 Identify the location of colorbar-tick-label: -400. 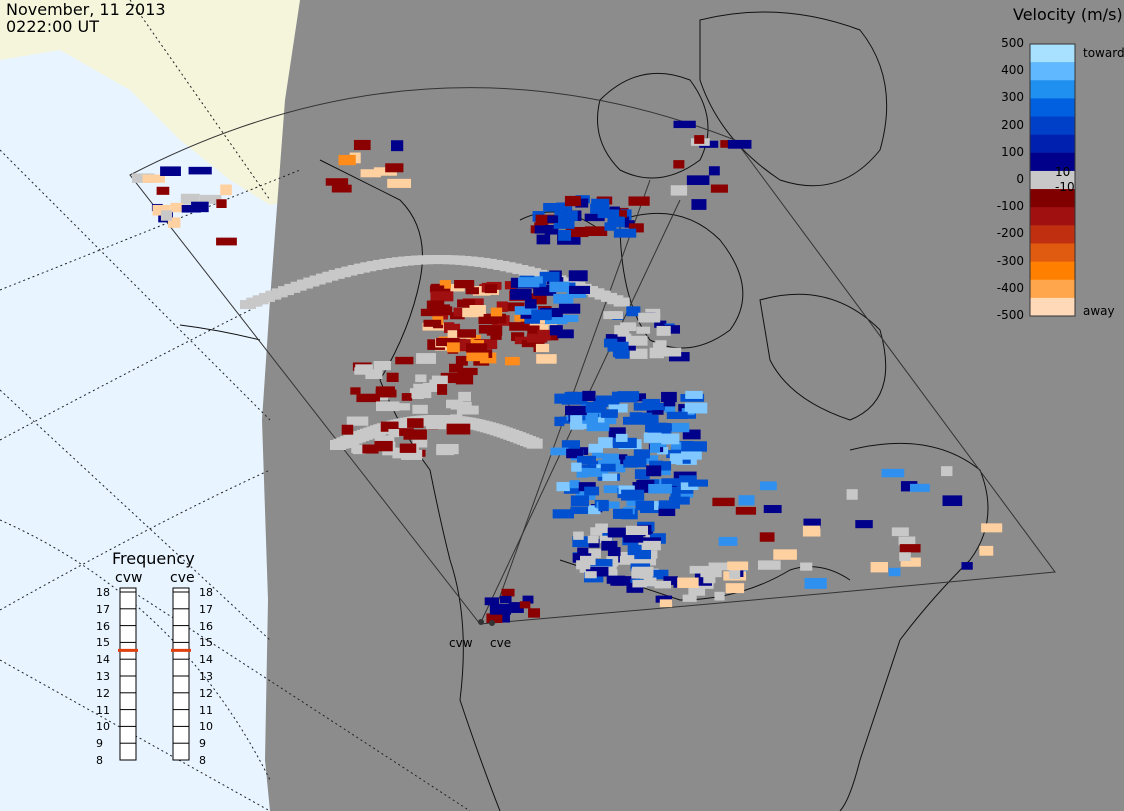
(1010, 287).